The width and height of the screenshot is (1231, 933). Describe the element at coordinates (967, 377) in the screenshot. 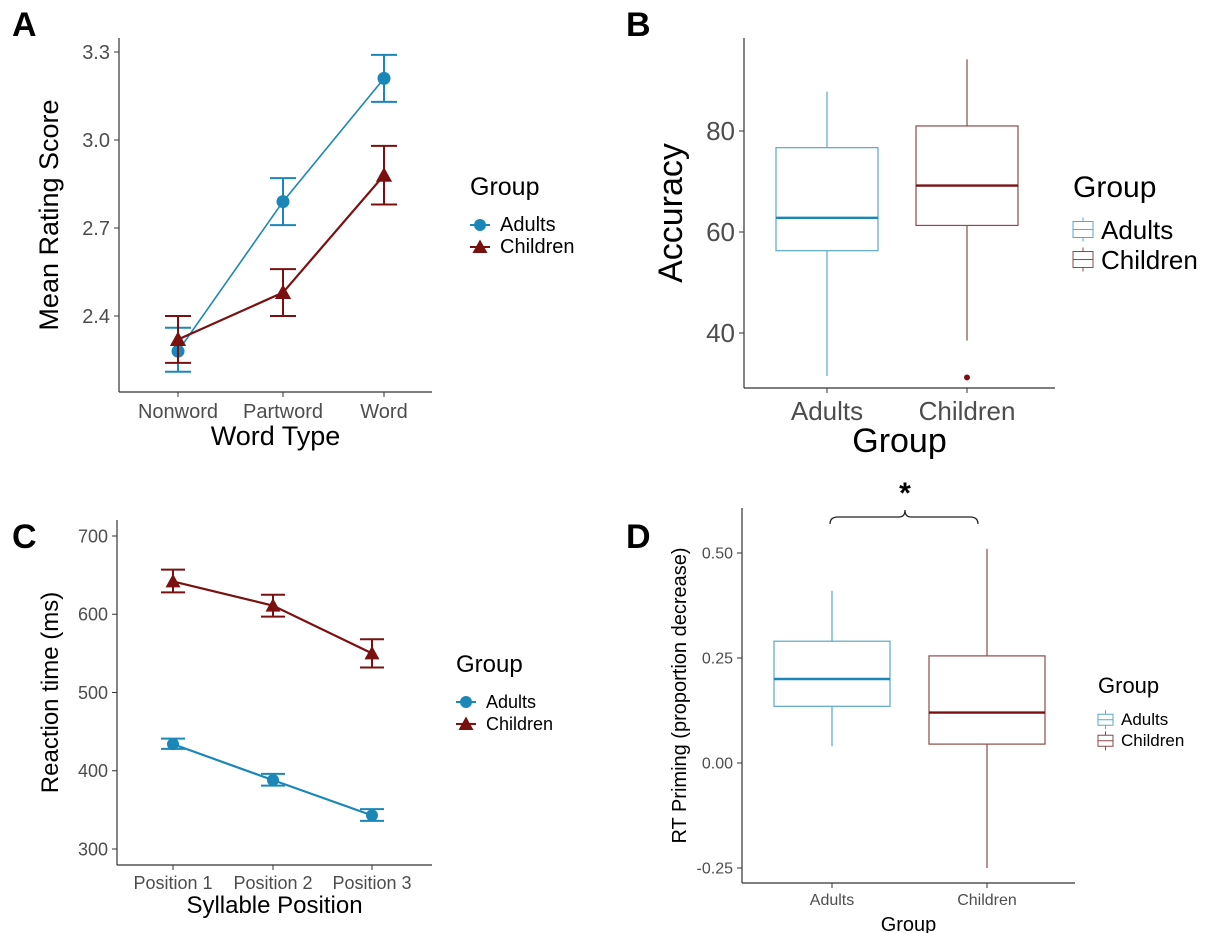

I see `panel-b-outlier-point` at that location.